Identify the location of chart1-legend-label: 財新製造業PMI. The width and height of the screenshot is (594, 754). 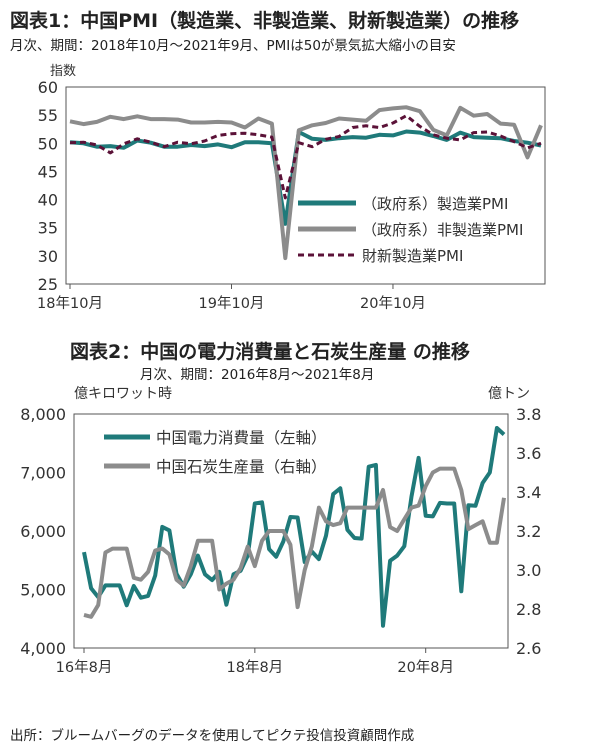
(412, 256).